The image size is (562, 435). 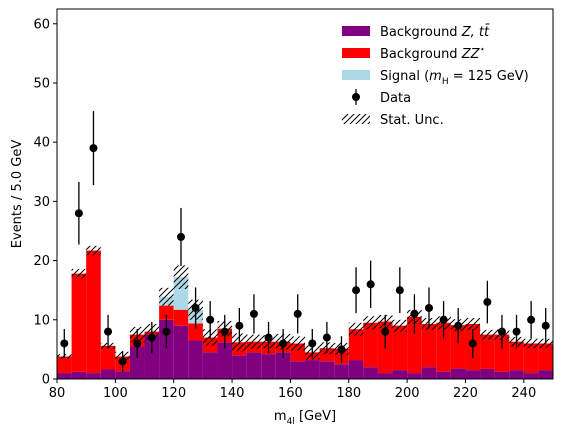 What do you see at coordinates (17, 194) in the screenshot?
I see `y-axis-label: Events / 5.0 GeV` at bounding box center [17, 194].